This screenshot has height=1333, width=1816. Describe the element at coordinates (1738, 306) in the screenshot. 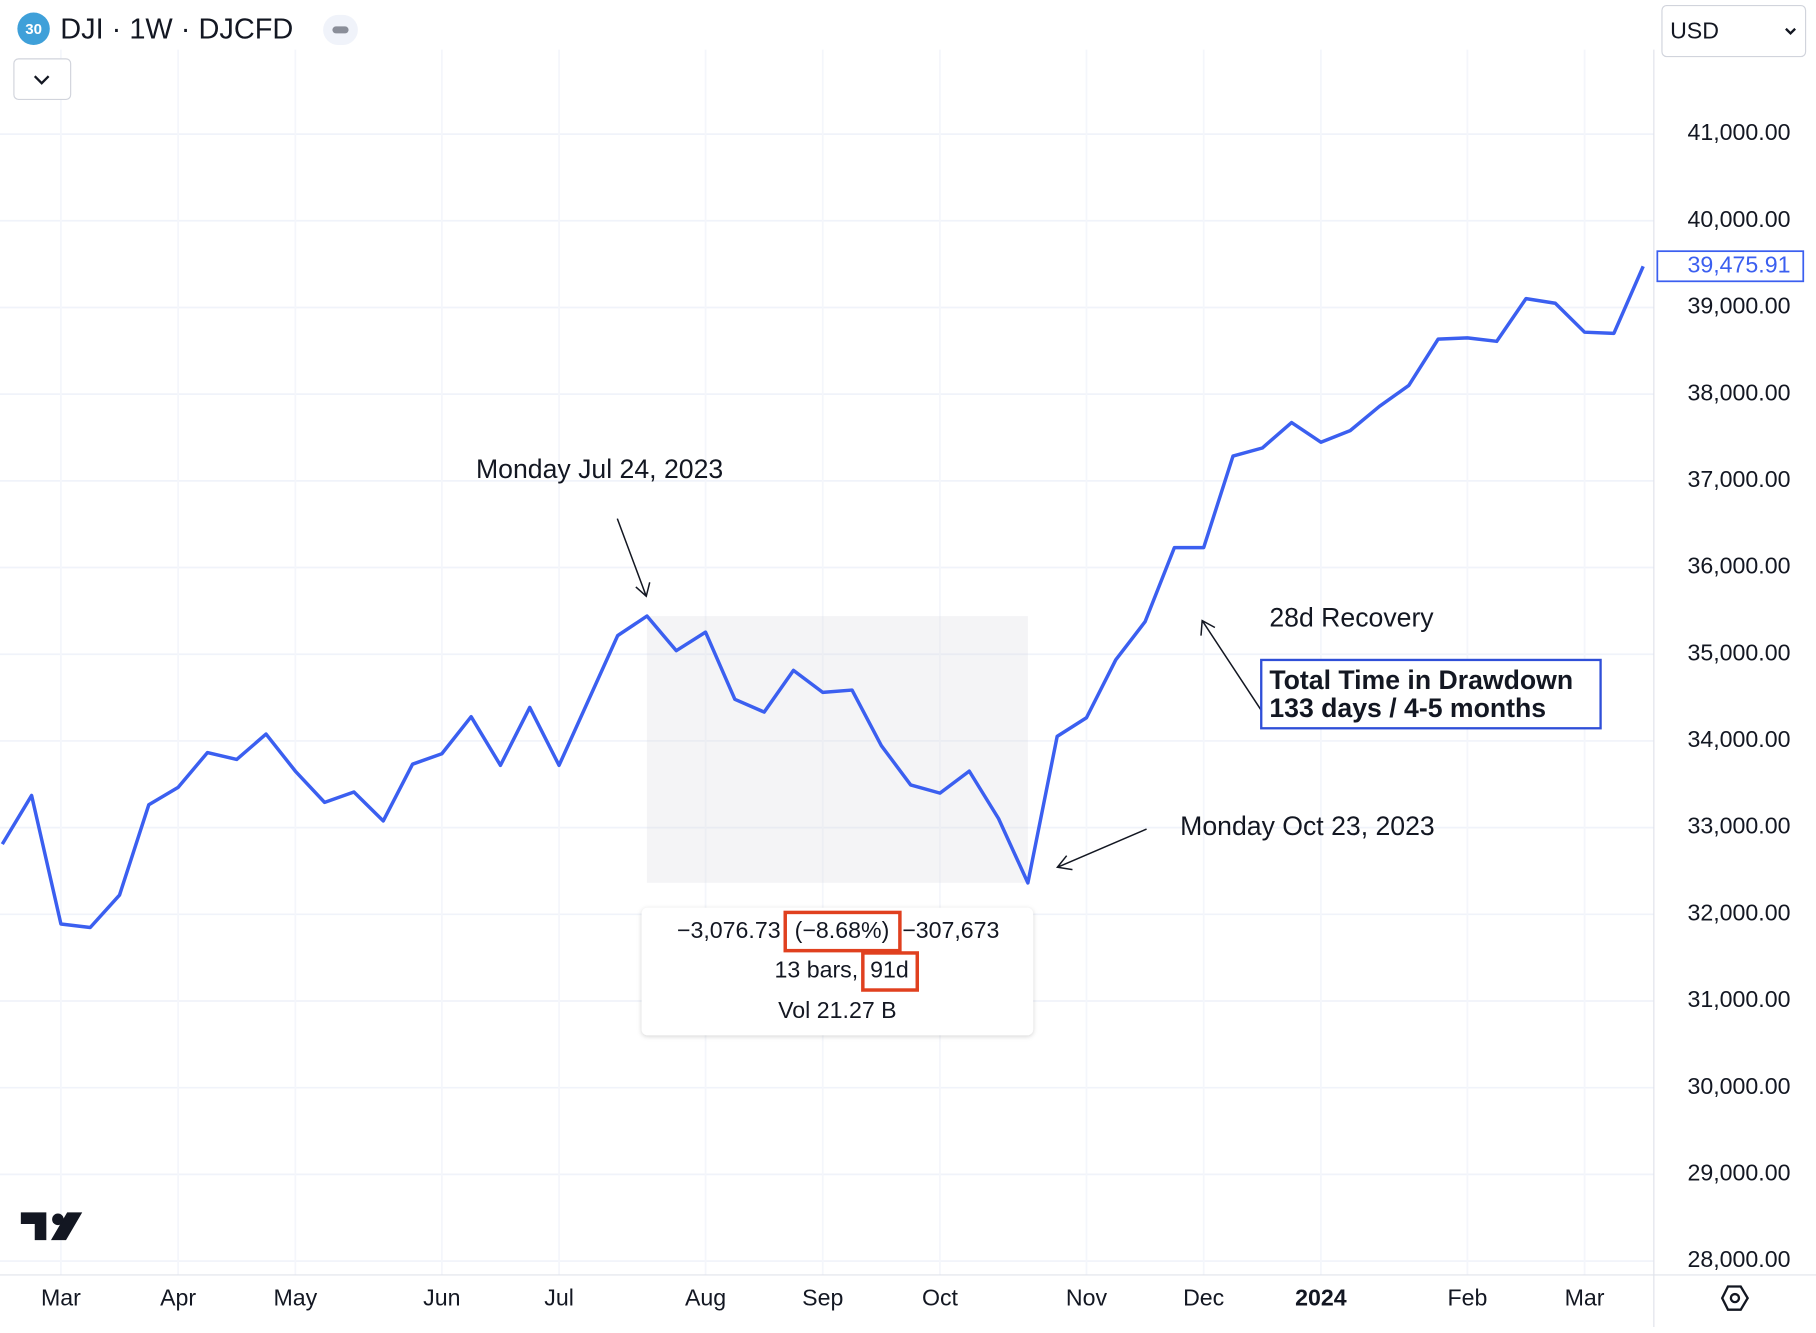

I see `y-tick-label: 39,000.00` at that location.